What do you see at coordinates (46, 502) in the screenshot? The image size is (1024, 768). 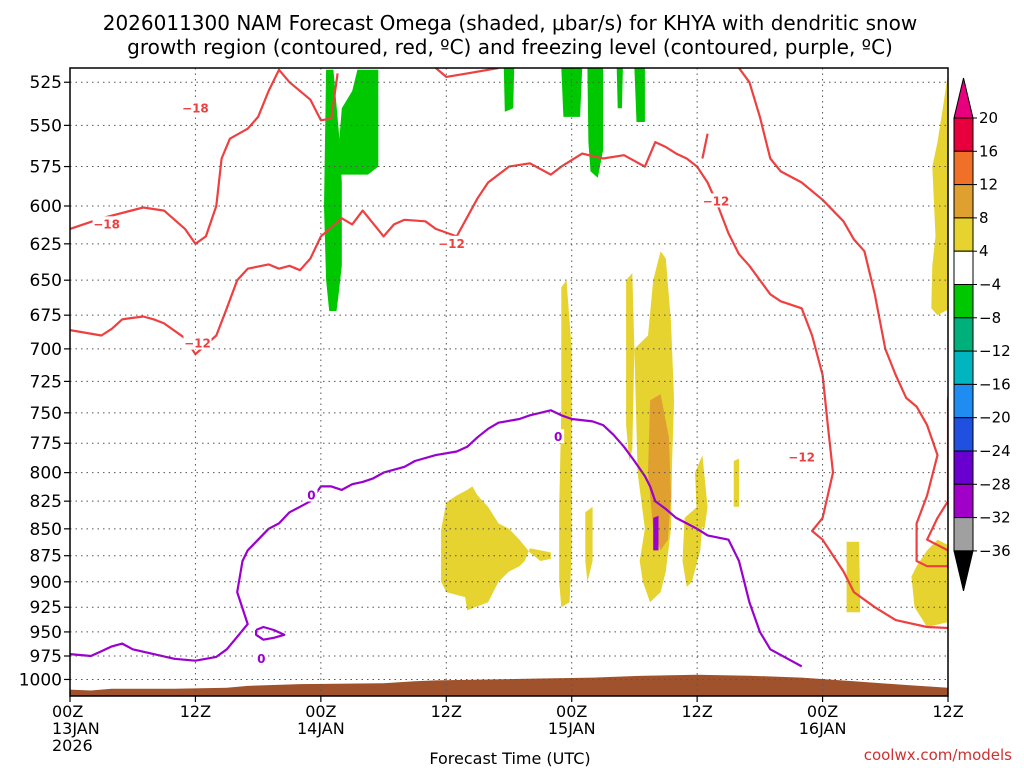 I see `y-tick-label: 825` at bounding box center [46, 502].